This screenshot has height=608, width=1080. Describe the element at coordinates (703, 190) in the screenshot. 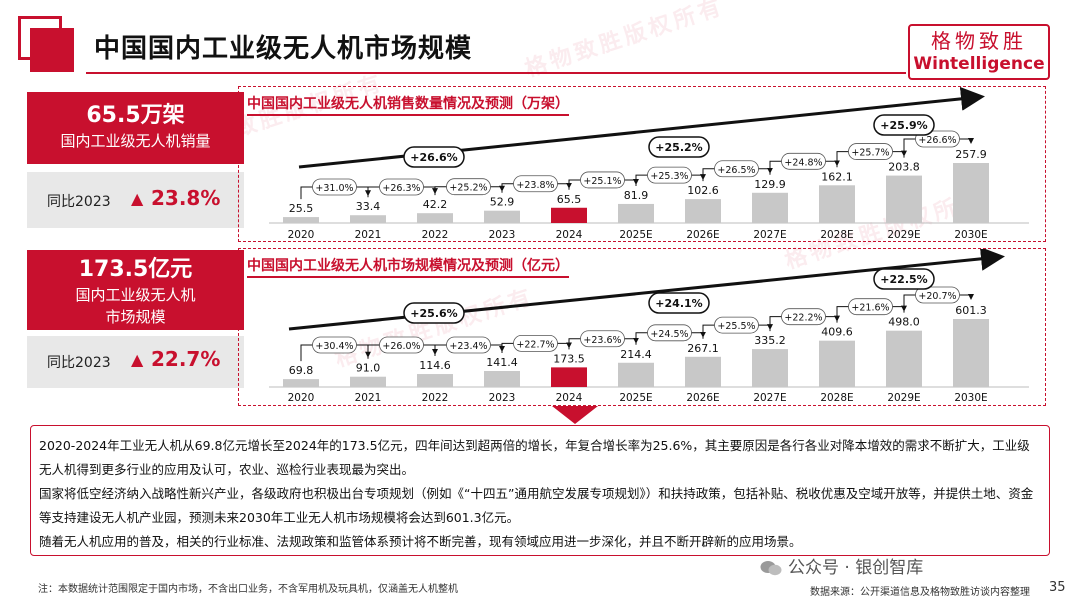

I see `bar-value-label: 102.6` at that location.